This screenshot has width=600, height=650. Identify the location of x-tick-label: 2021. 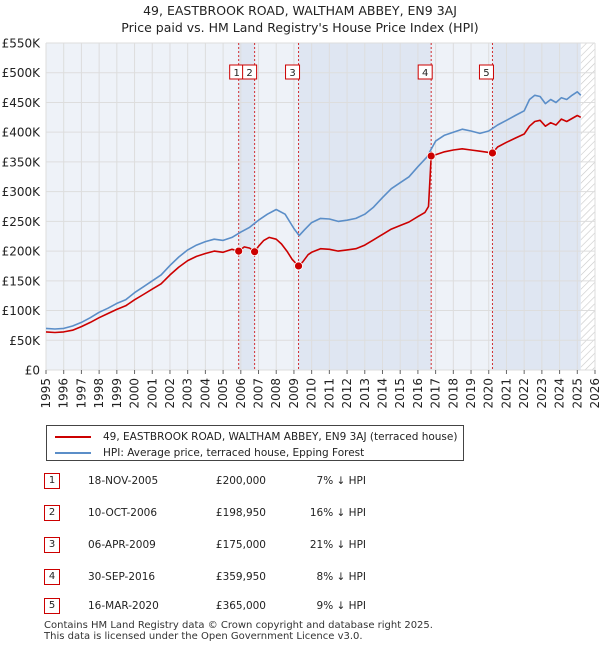
(506, 393).